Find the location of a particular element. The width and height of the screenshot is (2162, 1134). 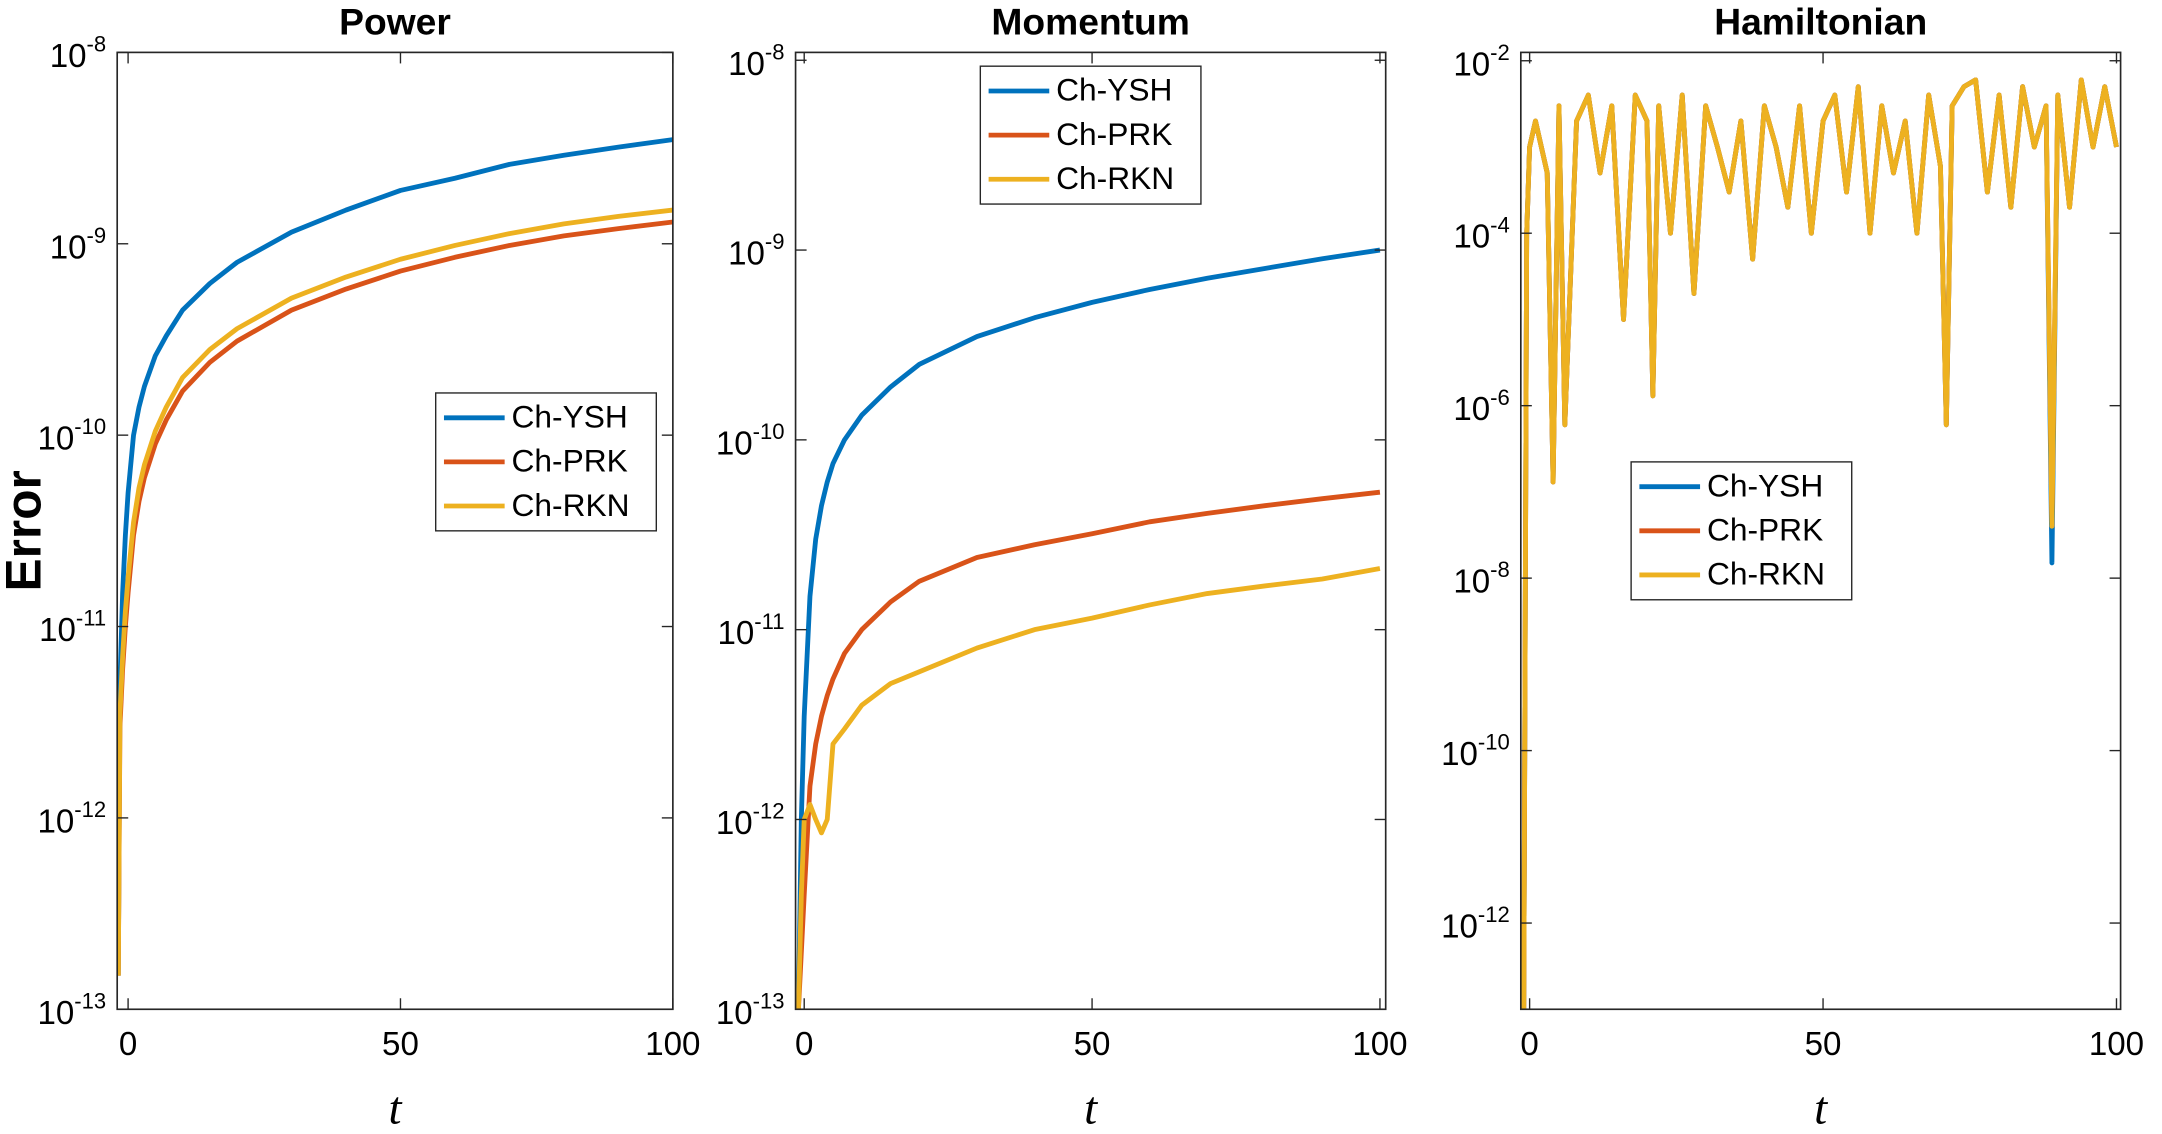

y-tick-label: 10⁻⁶ is located at coordinates (1481, 406).